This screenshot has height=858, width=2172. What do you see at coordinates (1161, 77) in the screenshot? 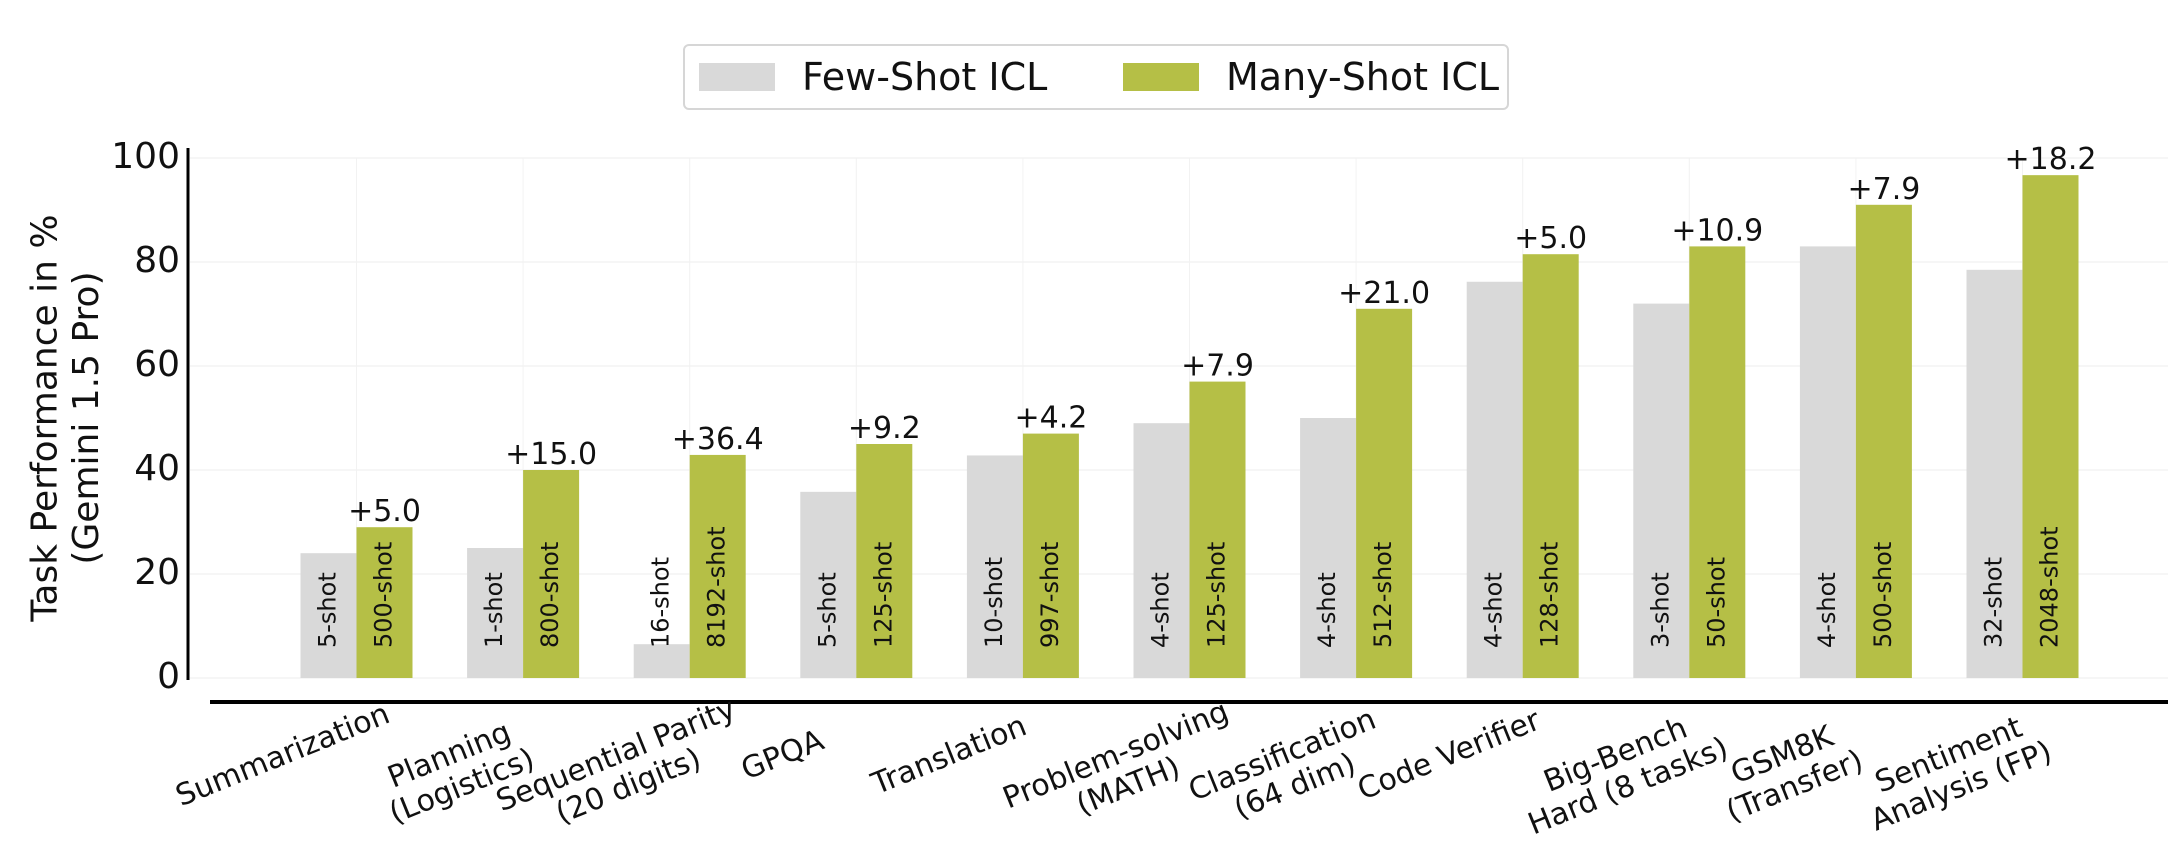
I see `legend-swatch-many-shot` at bounding box center [1161, 77].